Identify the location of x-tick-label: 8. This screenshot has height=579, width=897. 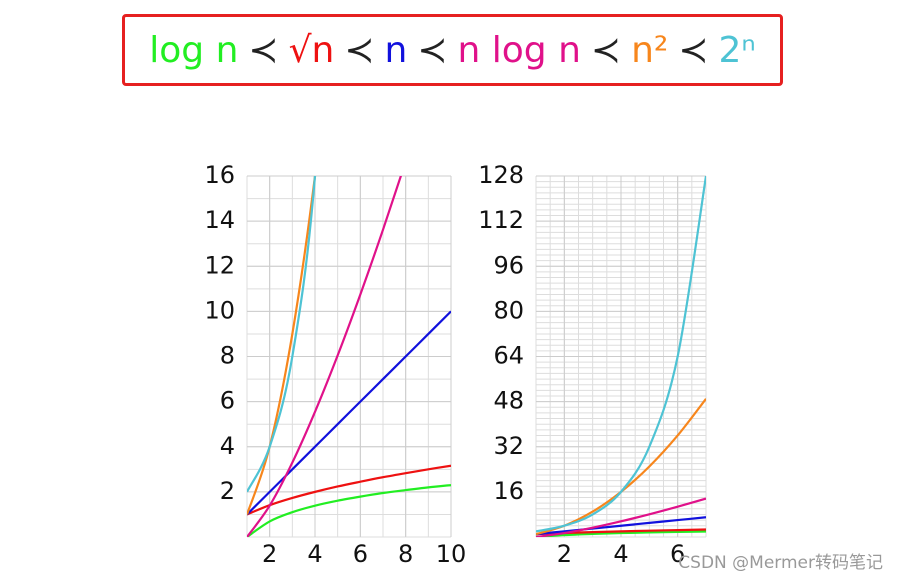
(405, 554).